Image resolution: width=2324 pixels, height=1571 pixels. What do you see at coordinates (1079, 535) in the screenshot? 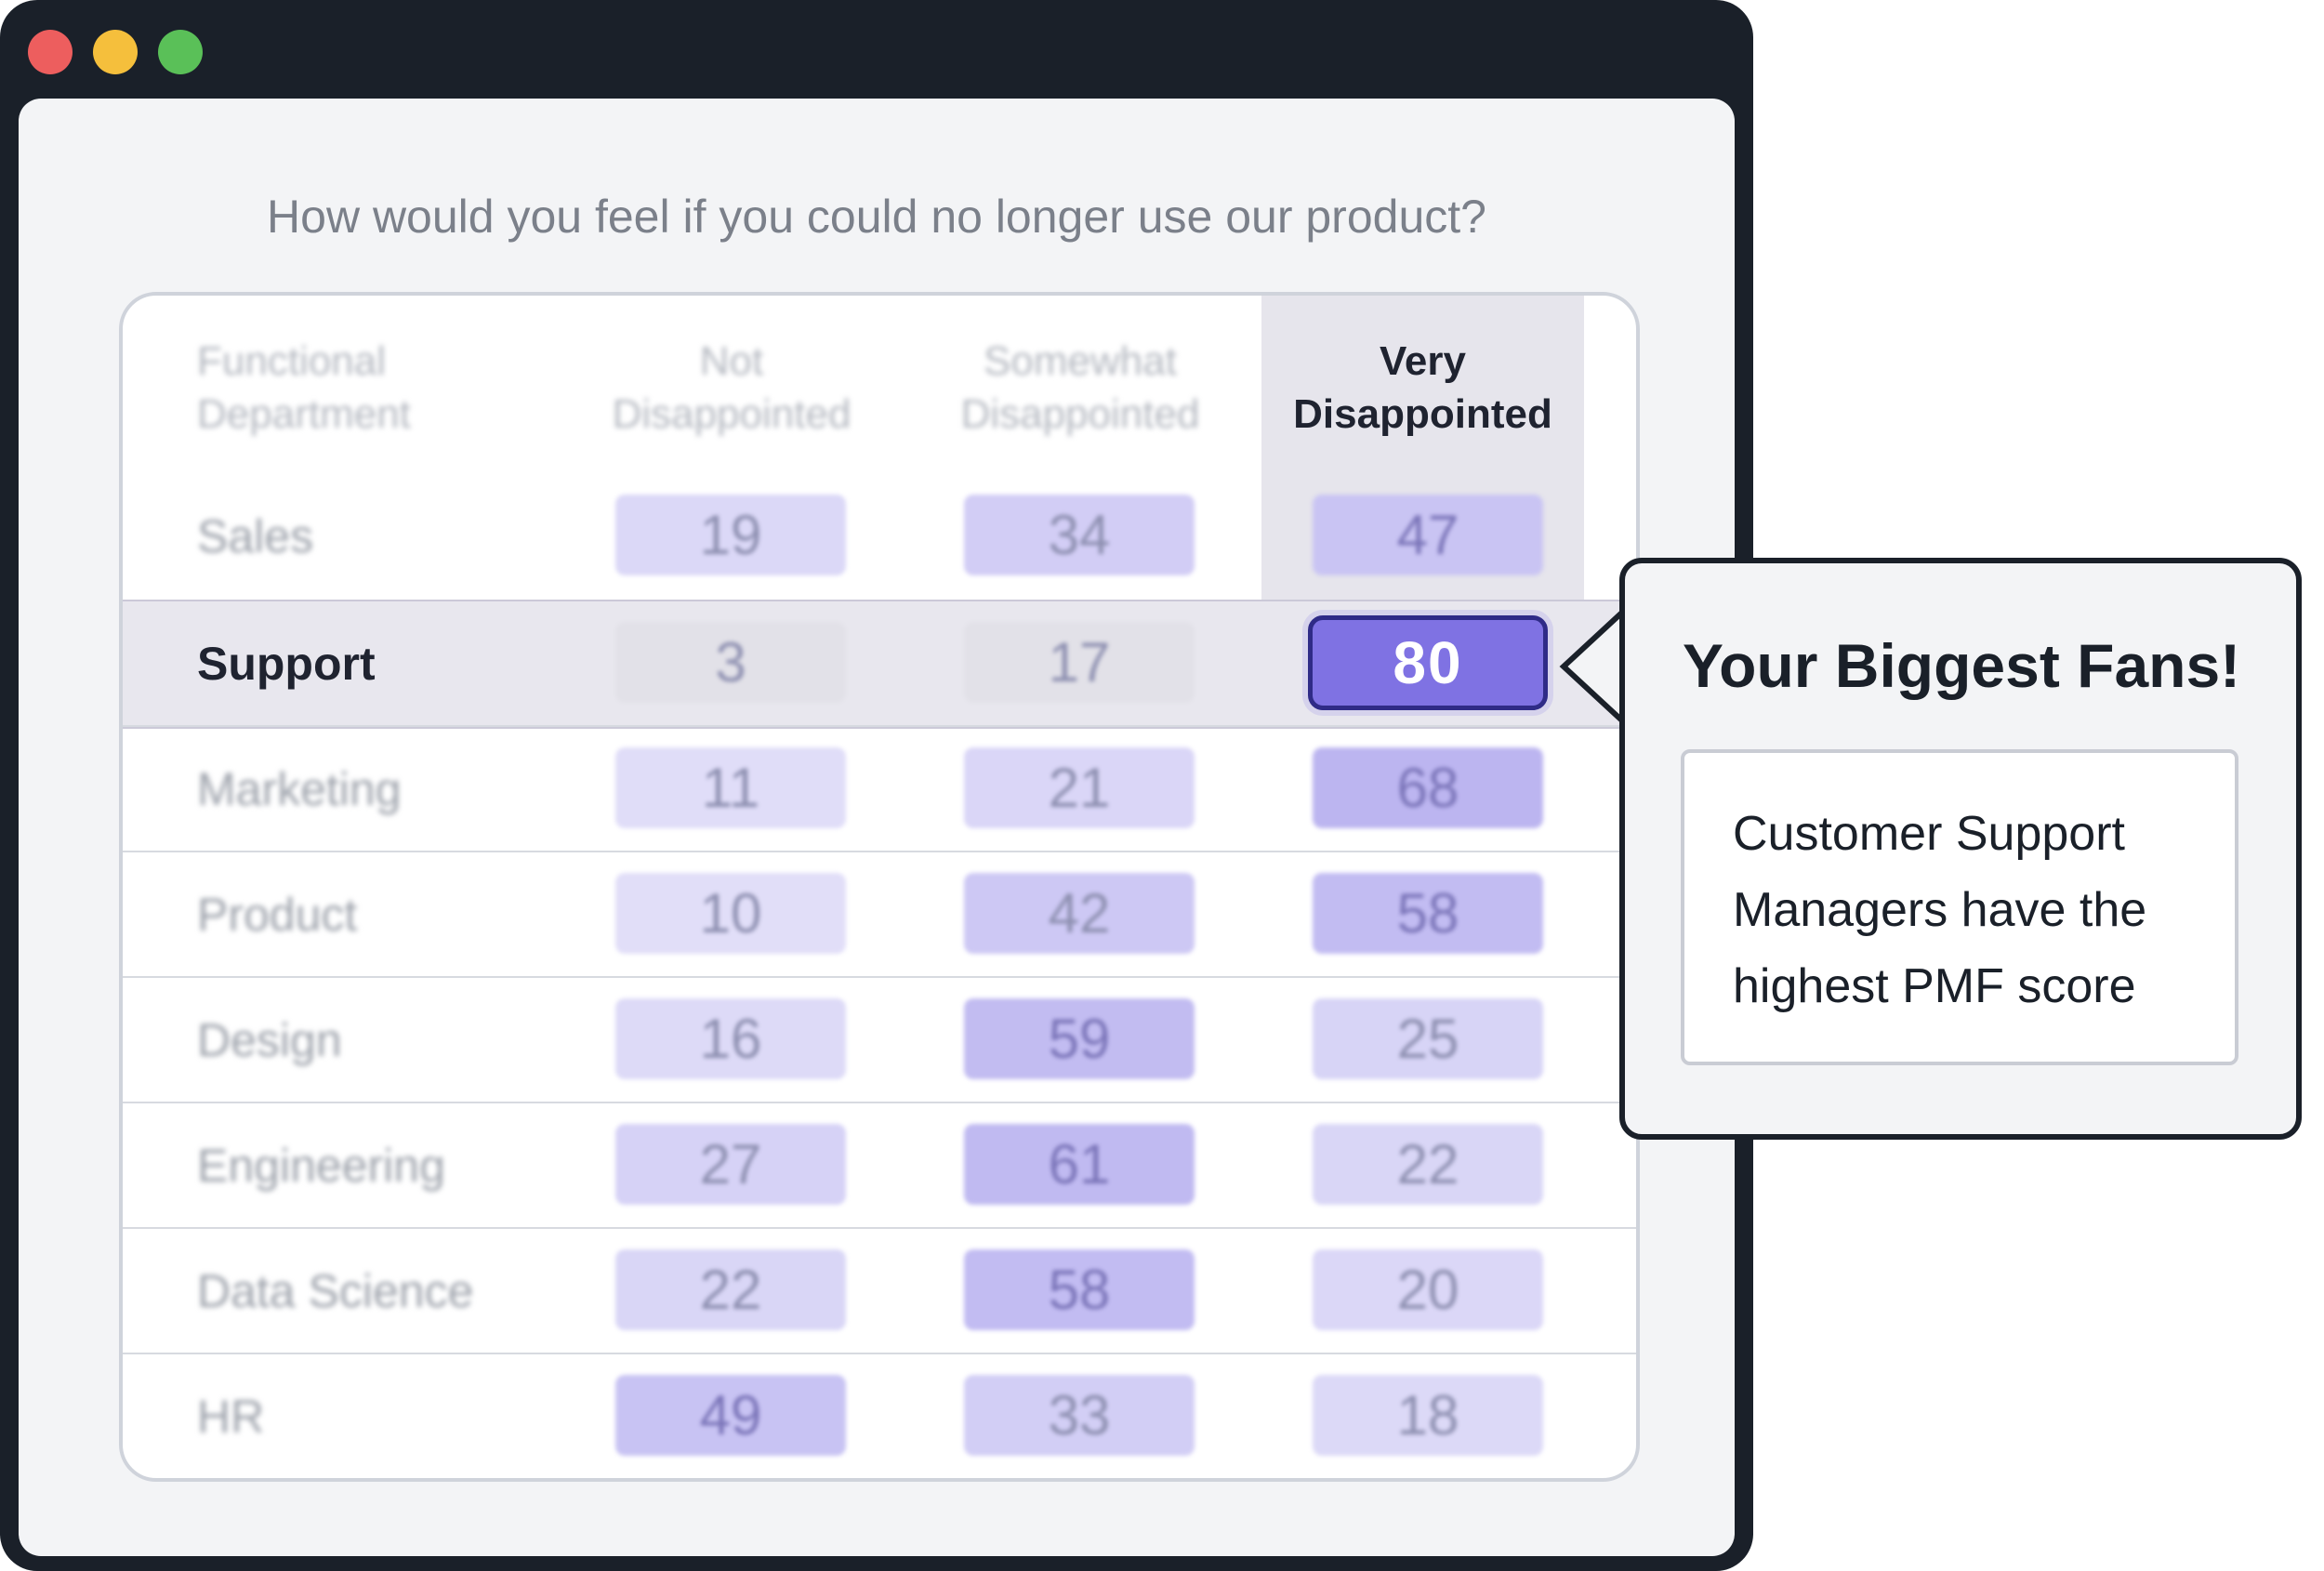
I see `value-cell: 34` at bounding box center [1079, 535].